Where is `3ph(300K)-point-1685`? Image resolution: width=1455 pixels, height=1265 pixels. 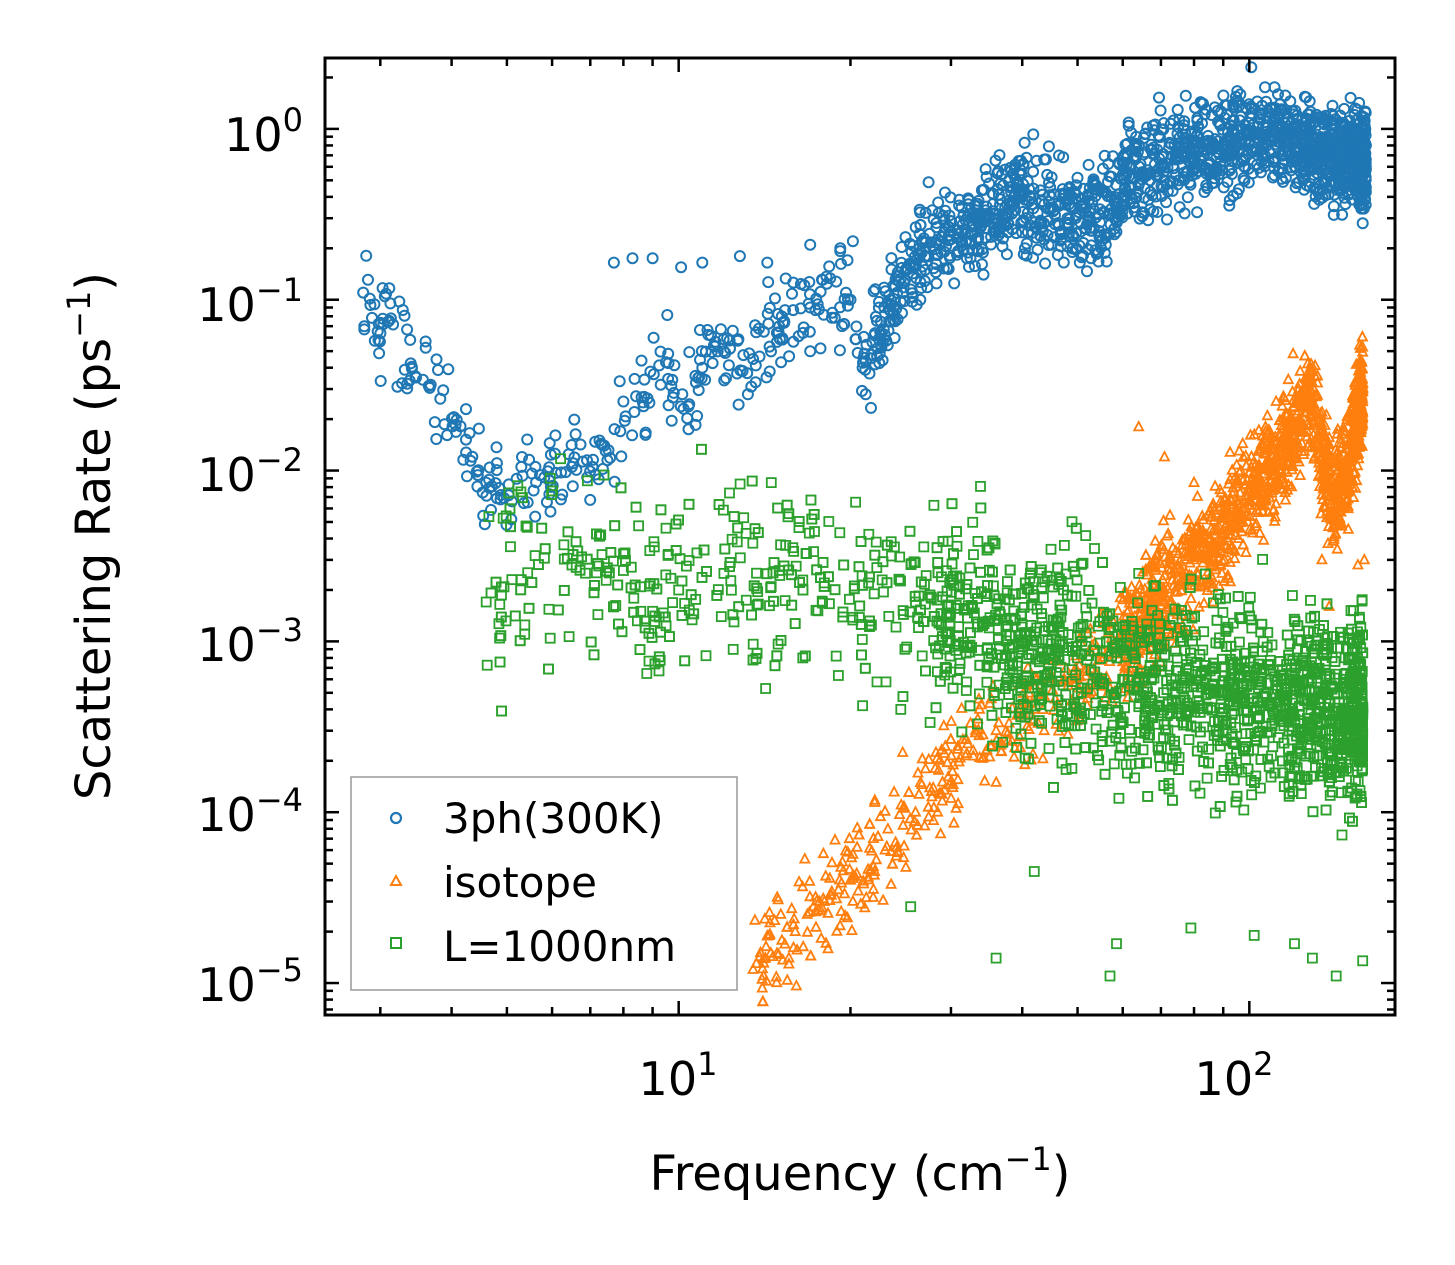 3ph(300K)-point-1685 is located at coordinates (954, 283).